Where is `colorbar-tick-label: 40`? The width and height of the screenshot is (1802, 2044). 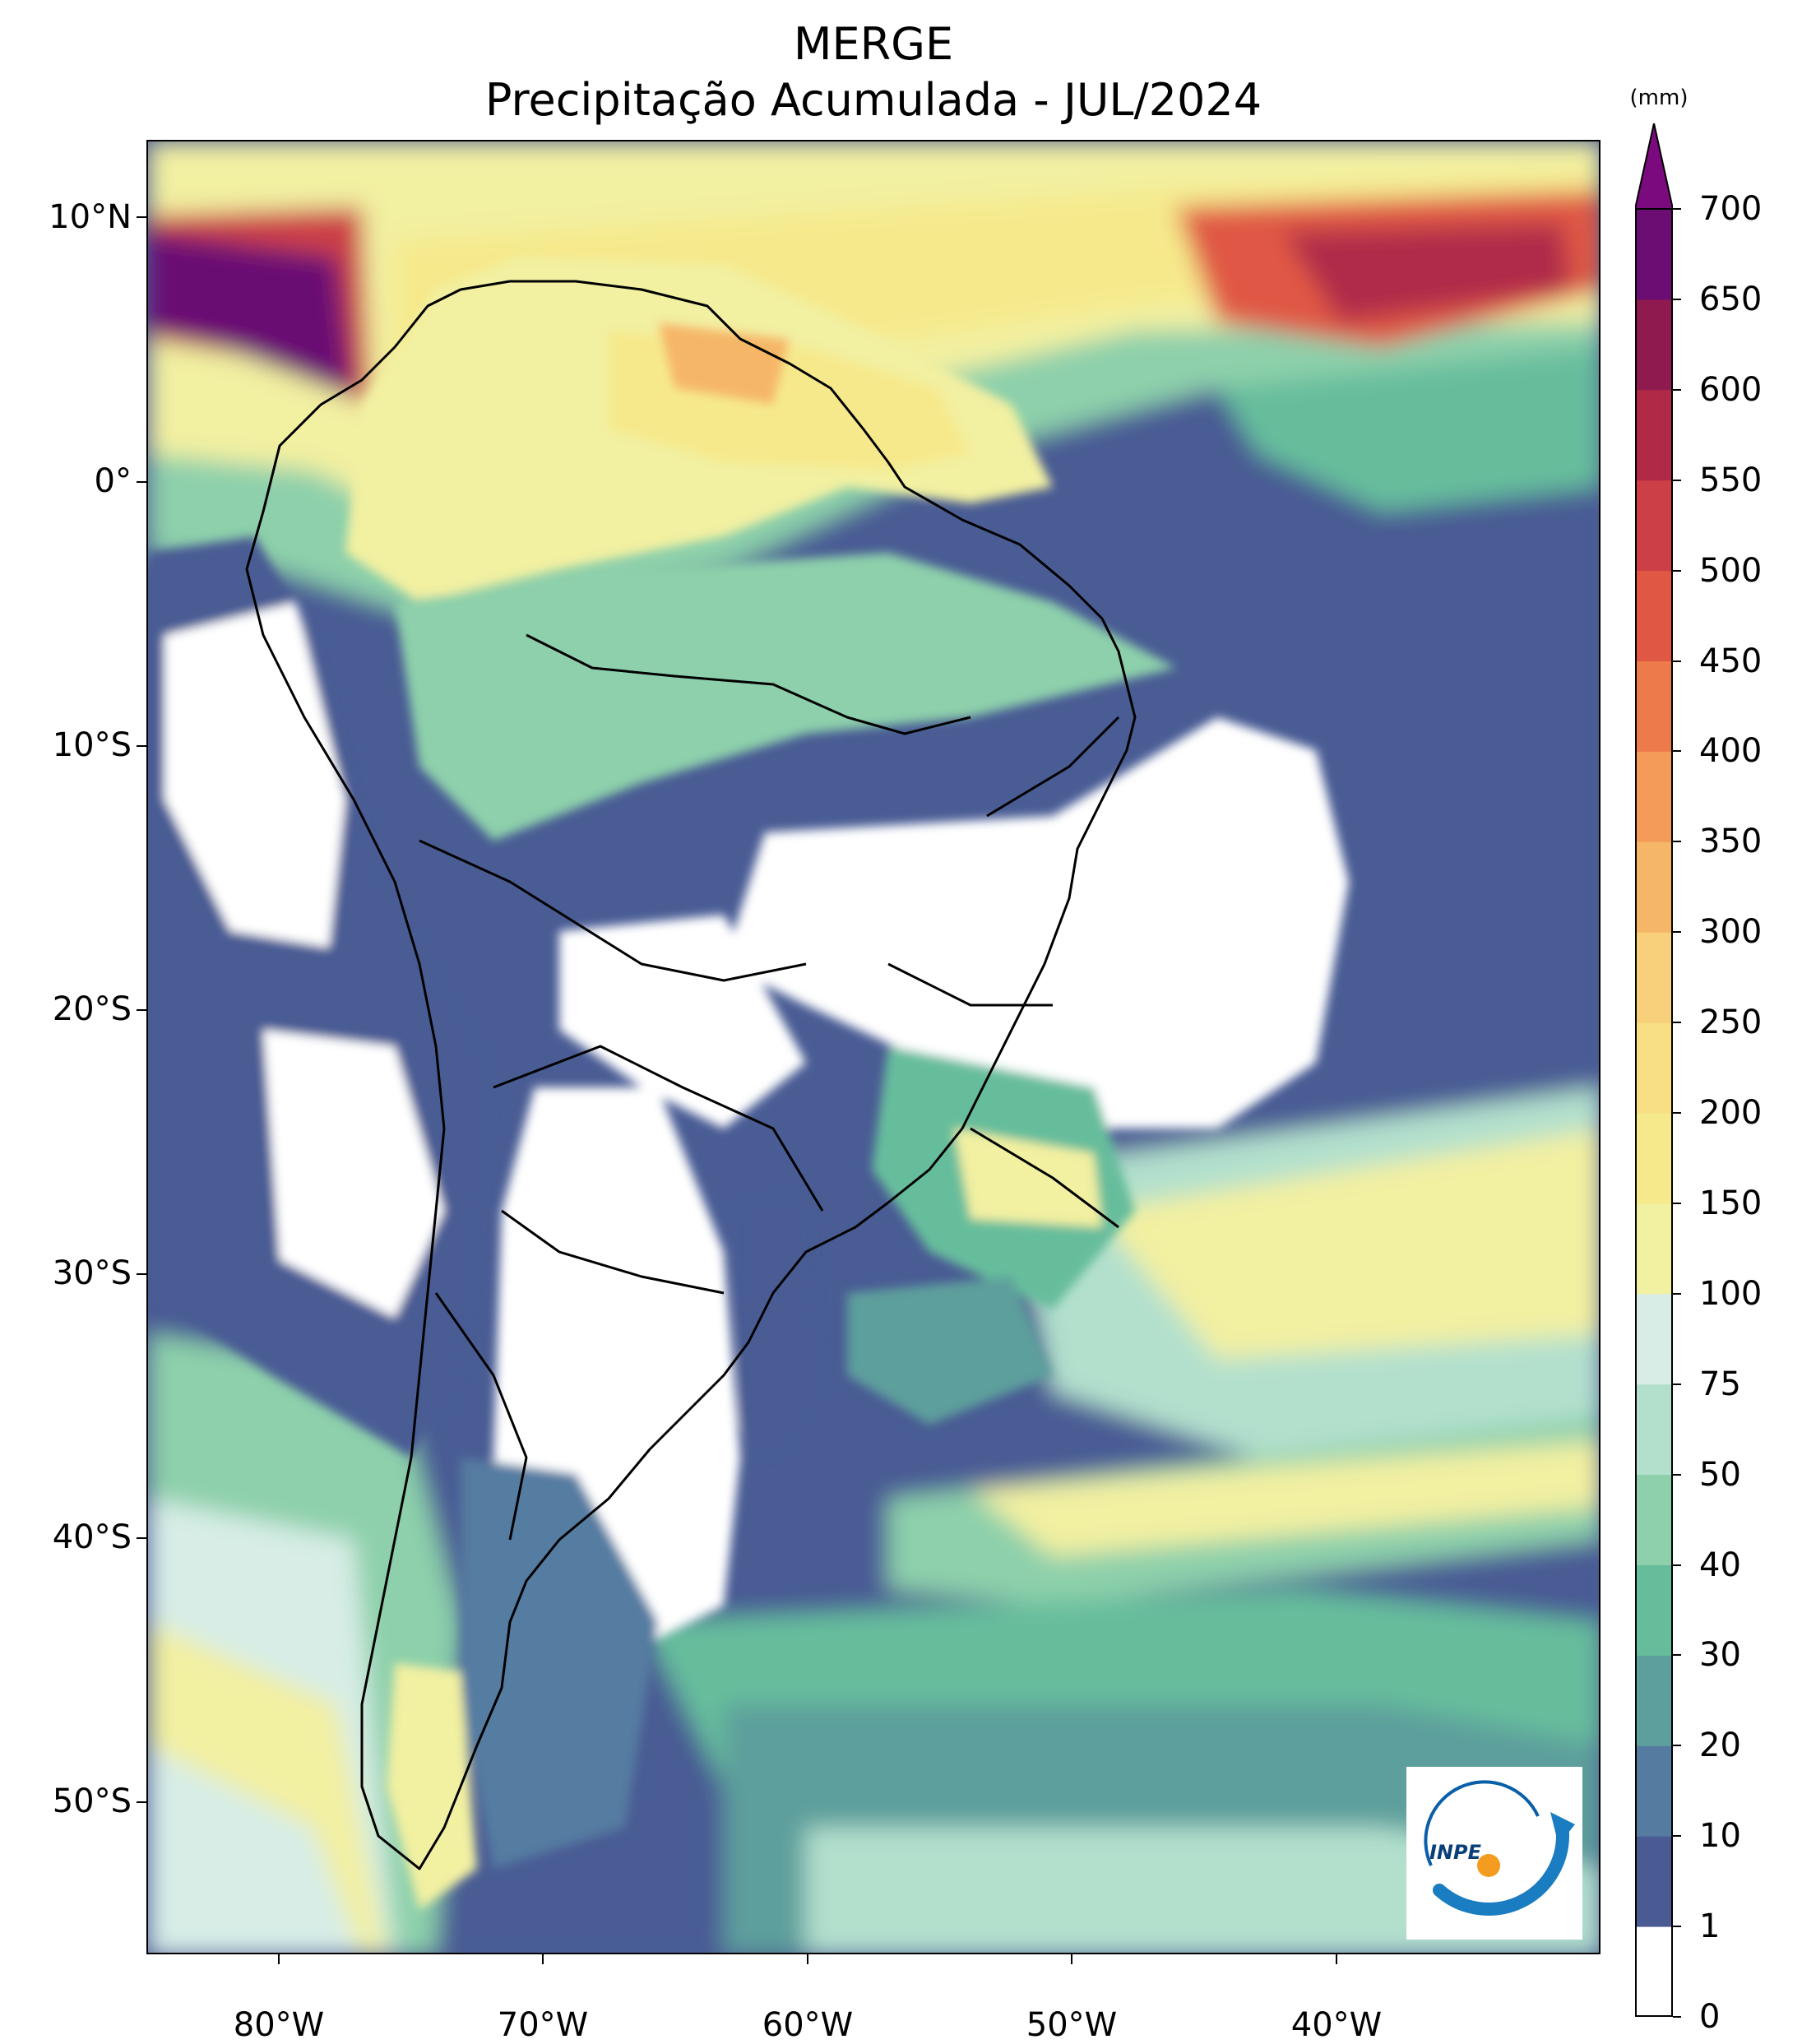
colorbar-tick-label: 40 is located at coordinates (1720, 1565).